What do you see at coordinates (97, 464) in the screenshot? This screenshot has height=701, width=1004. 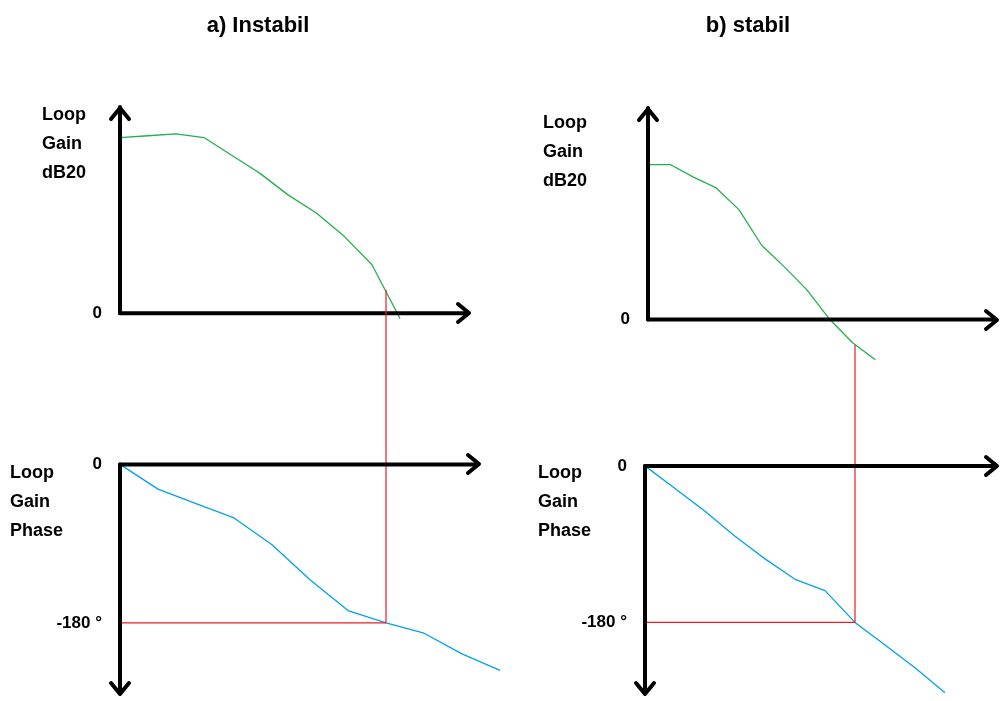 I see `annotation: 0` at bounding box center [97, 464].